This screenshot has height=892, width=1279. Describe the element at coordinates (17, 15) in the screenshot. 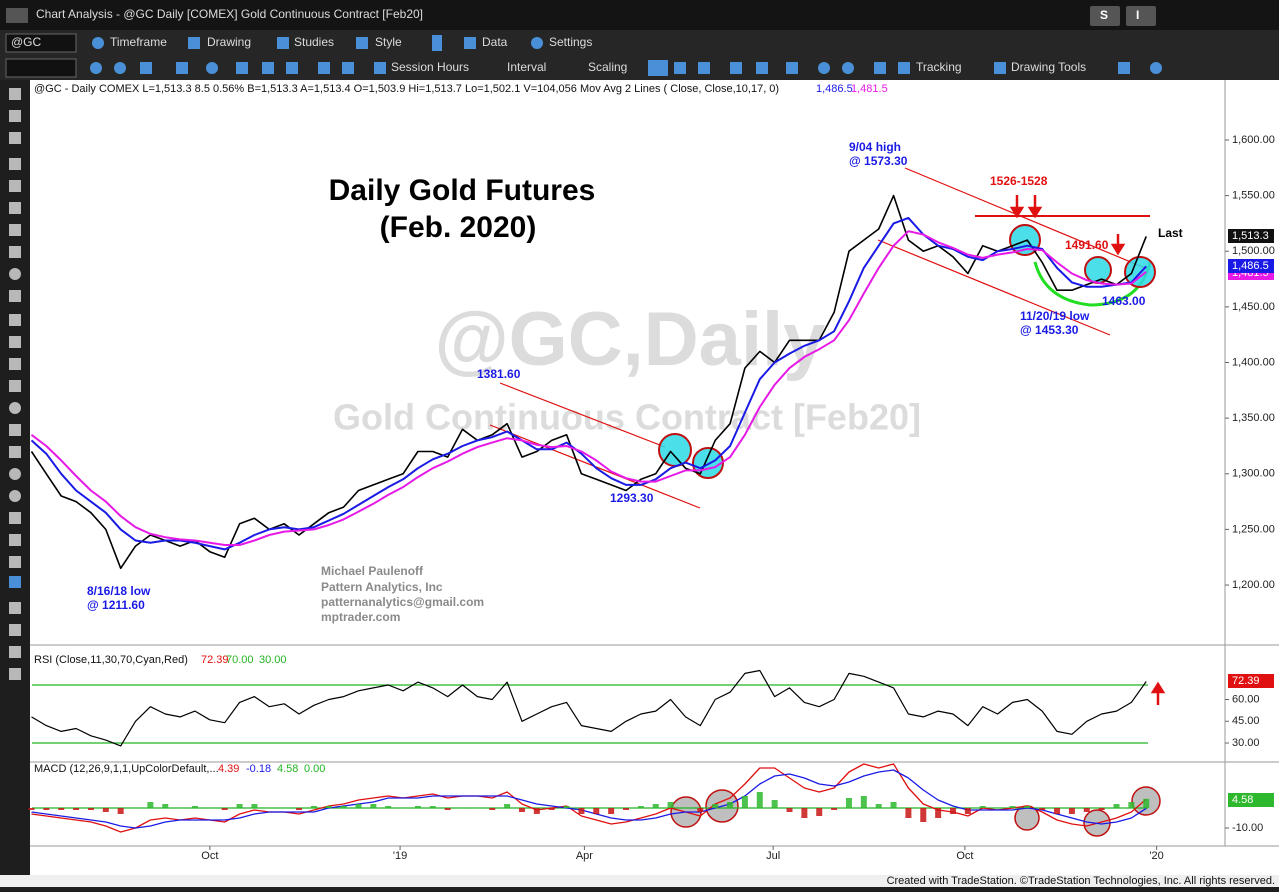

I see `app-icon` at that location.